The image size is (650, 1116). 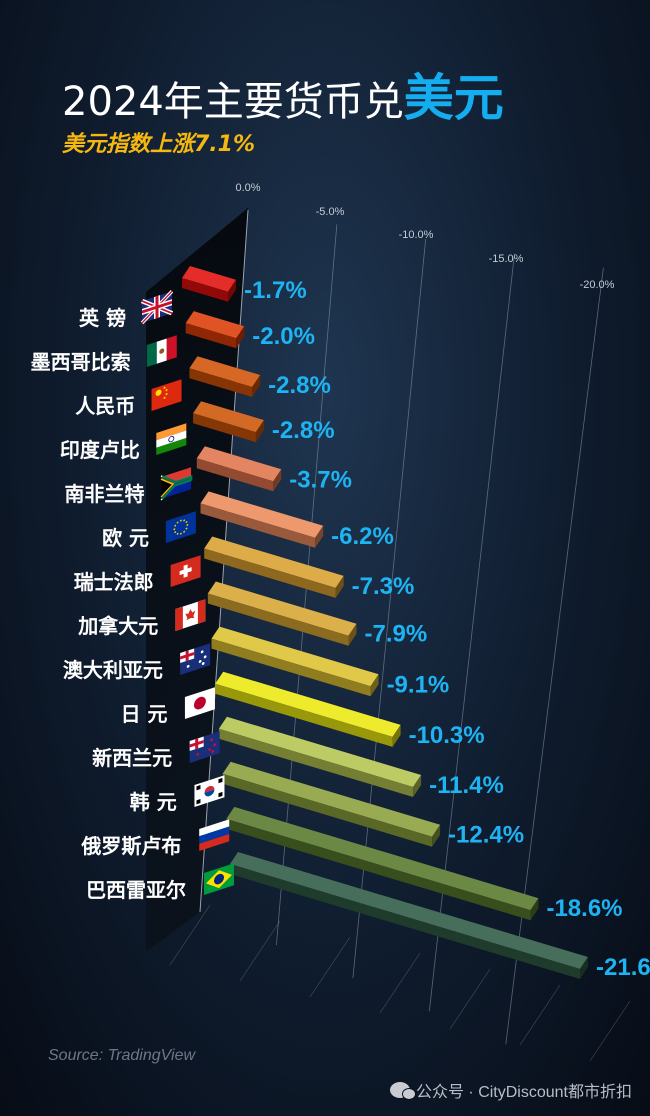 What do you see at coordinates (185, 571) in the screenshot?
I see `switzerland-flag-icon` at bounding box center [185, 571].